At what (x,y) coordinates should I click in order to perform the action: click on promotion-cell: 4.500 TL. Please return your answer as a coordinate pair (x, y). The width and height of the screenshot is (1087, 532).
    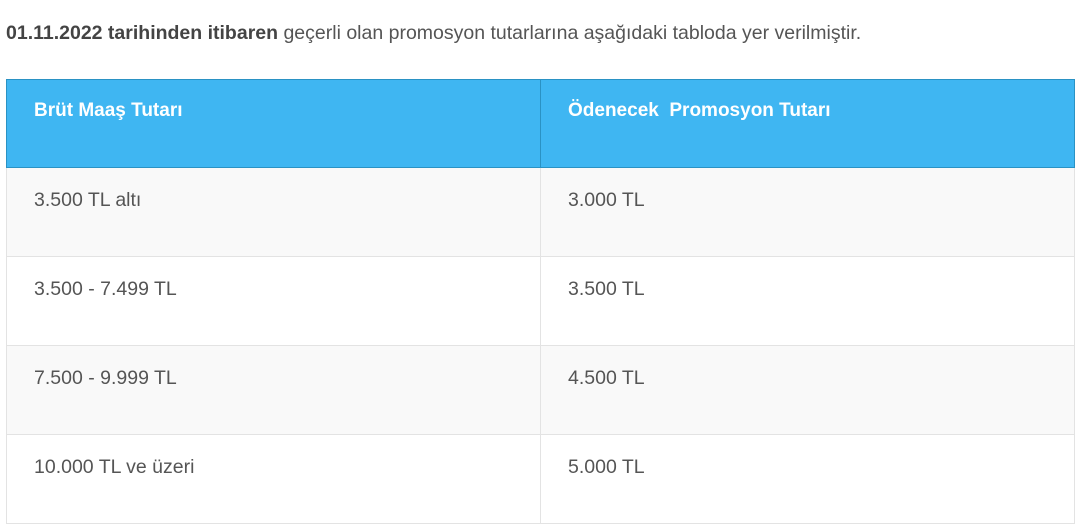
    Looking at the image, I should click on (807, 390).